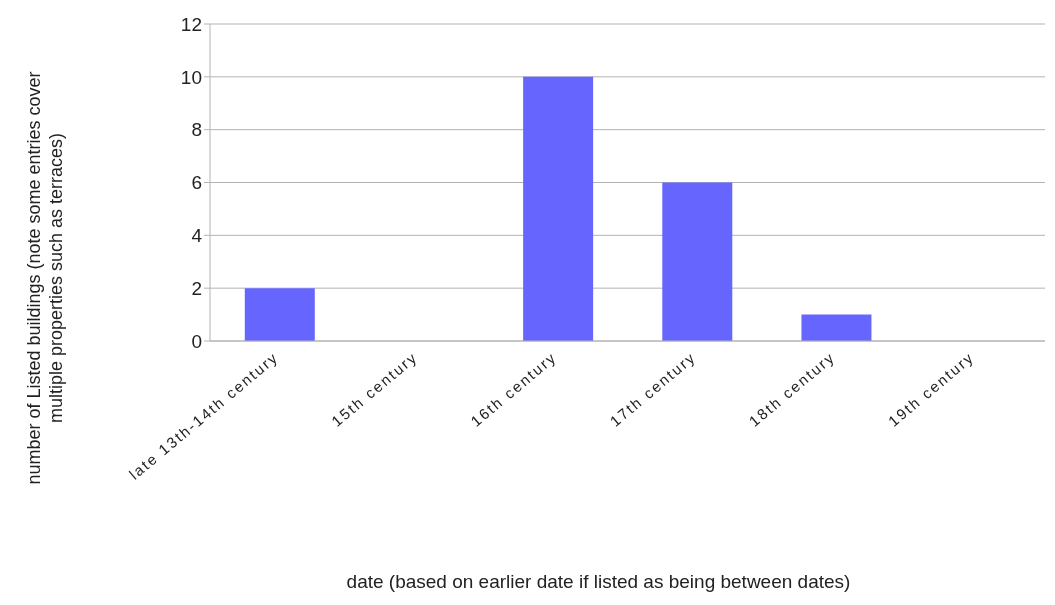 This screenshot has height=605, width=1055. What do you see at coordinates (196, 341) in the screenshot?
I see `y-tick-label: 0` at bounding box center [196, 341].